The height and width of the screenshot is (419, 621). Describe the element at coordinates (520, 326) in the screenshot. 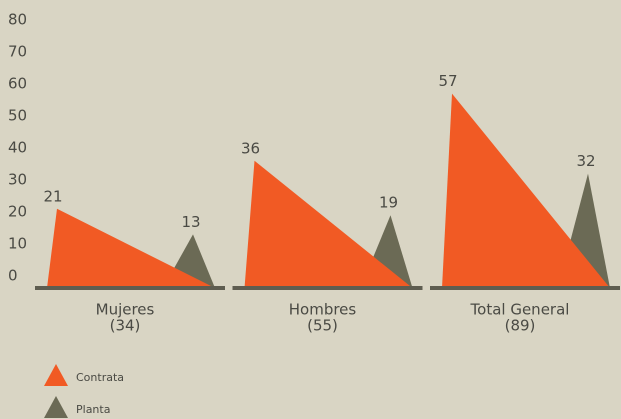

I see `x-tick-note: (89)` at that location.